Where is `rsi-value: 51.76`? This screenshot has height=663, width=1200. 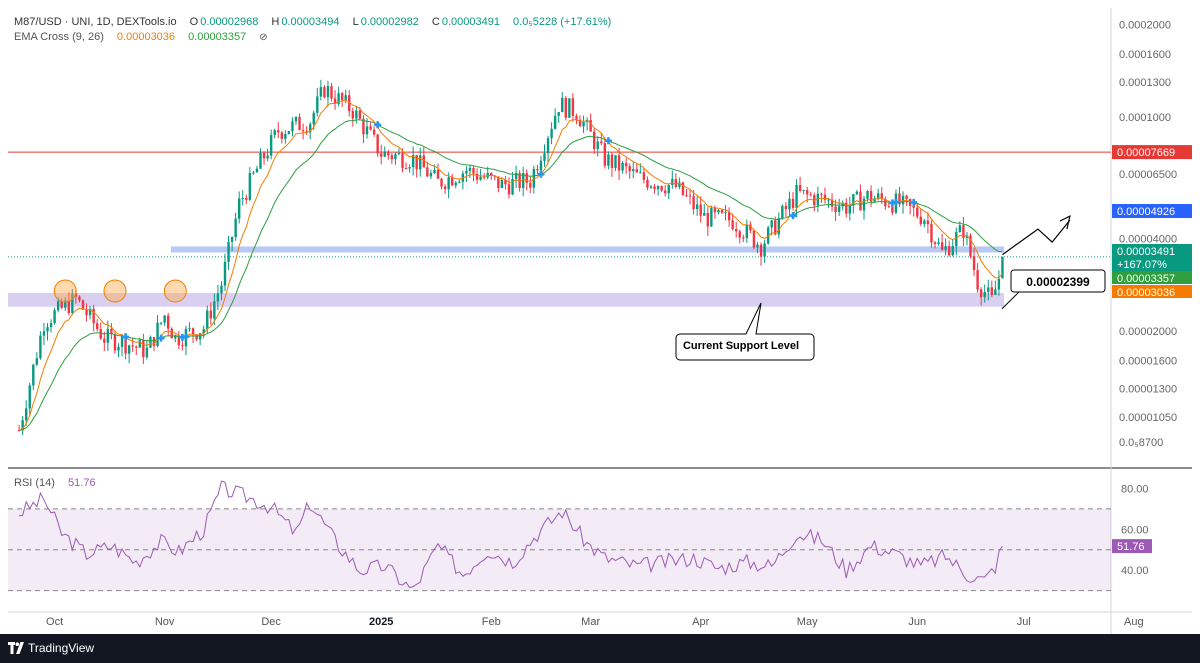 rsi-value: 51.76 is located at coordinates (82, 483).